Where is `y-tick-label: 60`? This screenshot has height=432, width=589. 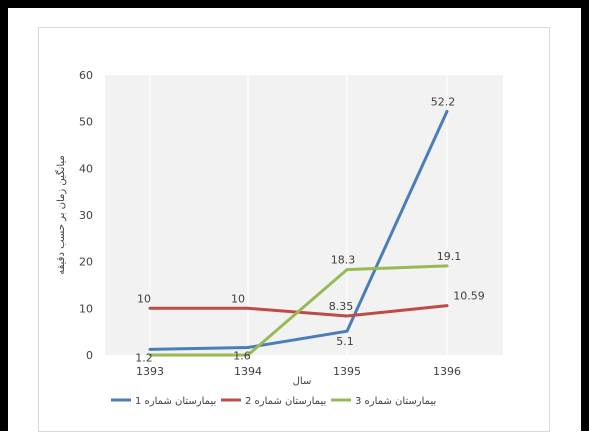 y-tick-label: 60 is located at coordinates (86, 75).